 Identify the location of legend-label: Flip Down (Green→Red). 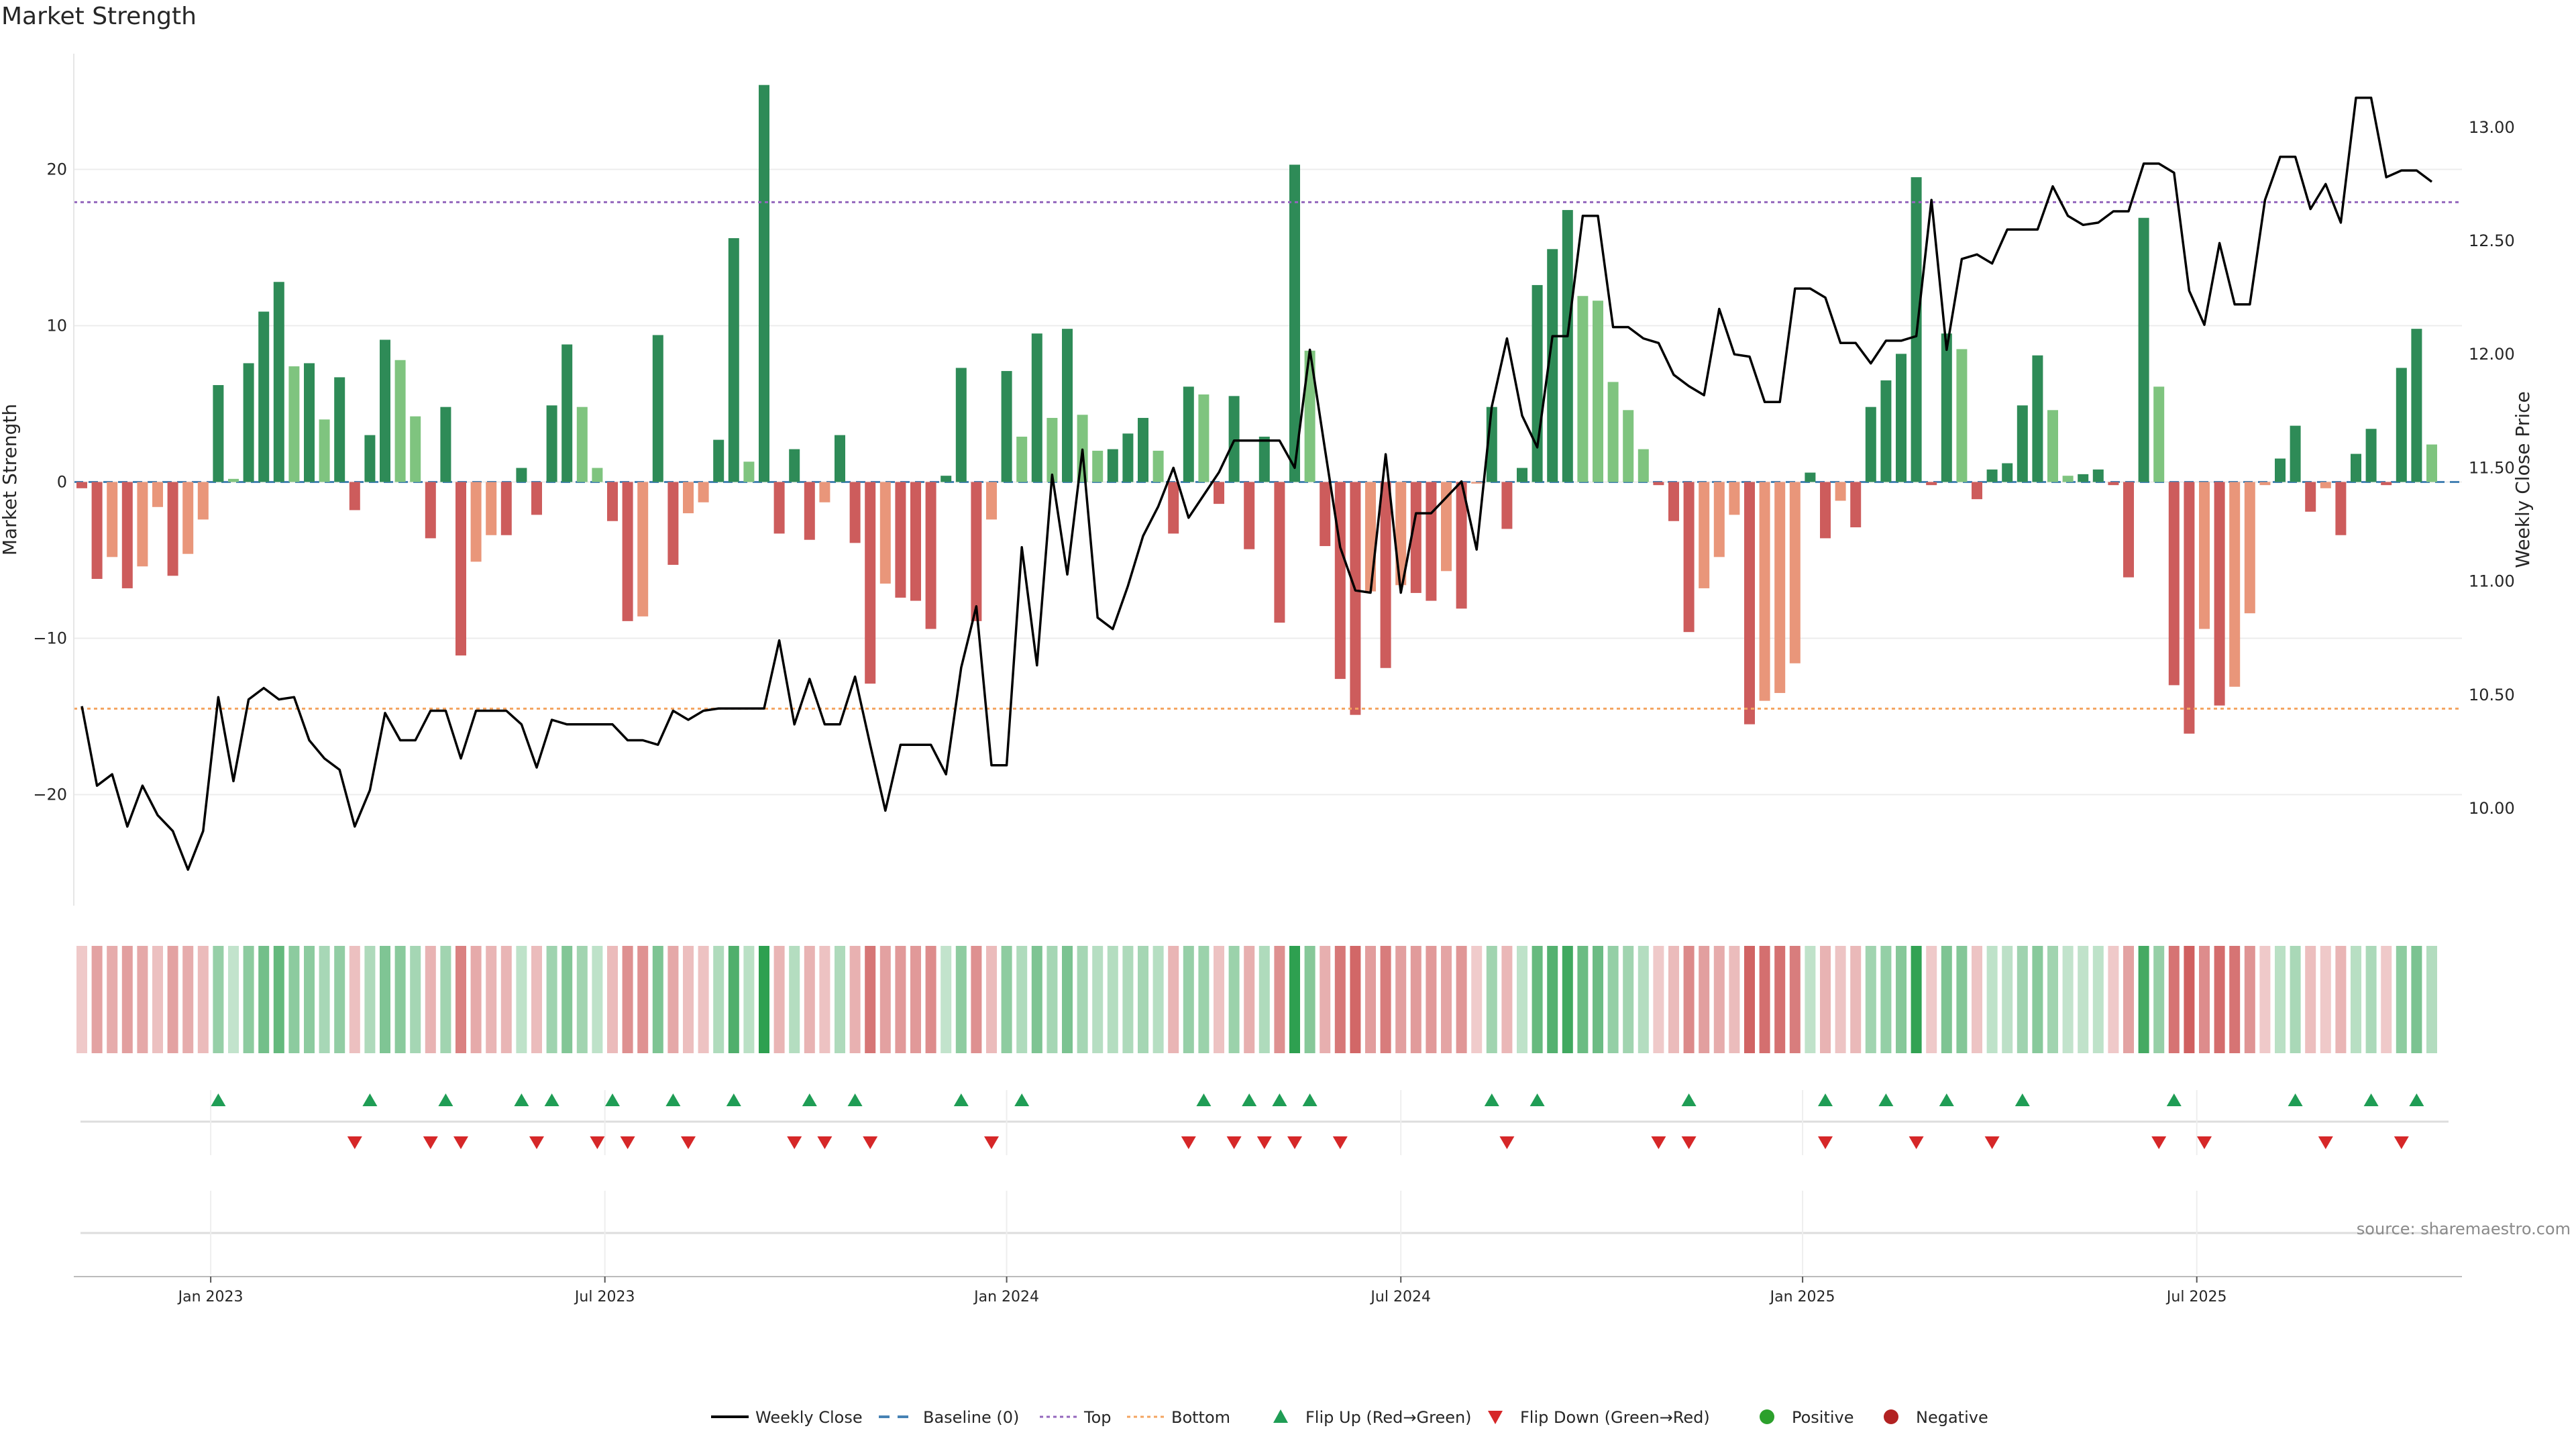
(1615, 1417).